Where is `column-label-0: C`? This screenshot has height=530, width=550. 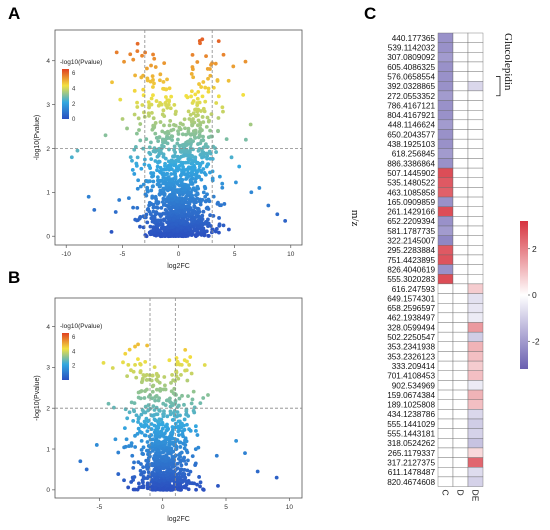 column-label-0: C is located at coordinates (446, 493).